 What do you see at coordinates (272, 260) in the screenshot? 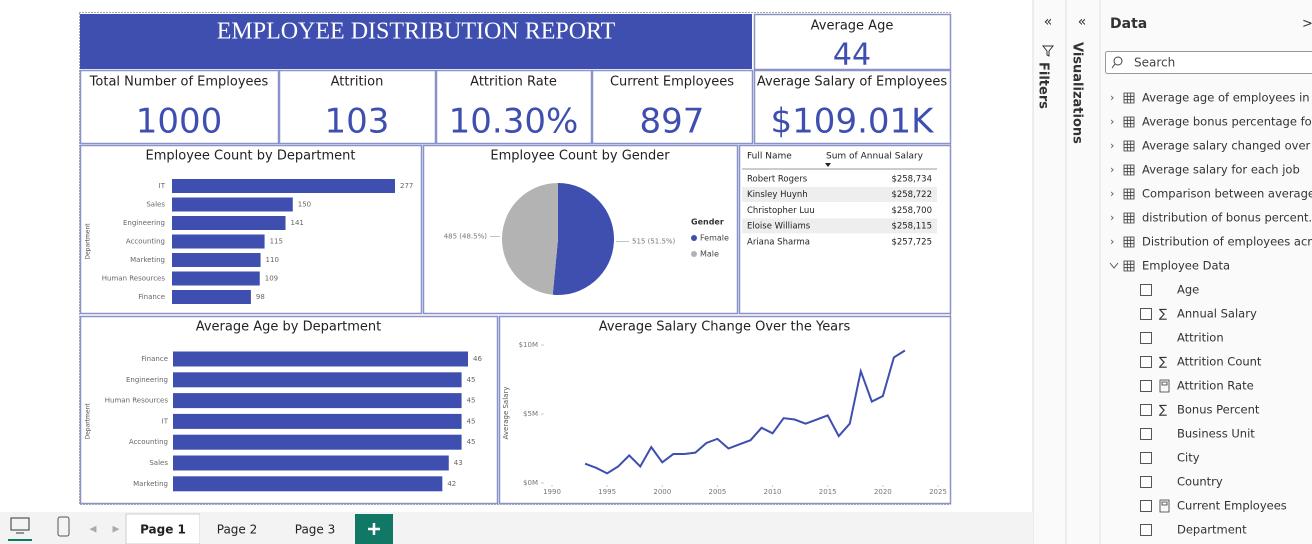
I see `data-label: 110` at bounding box center [272, 260].